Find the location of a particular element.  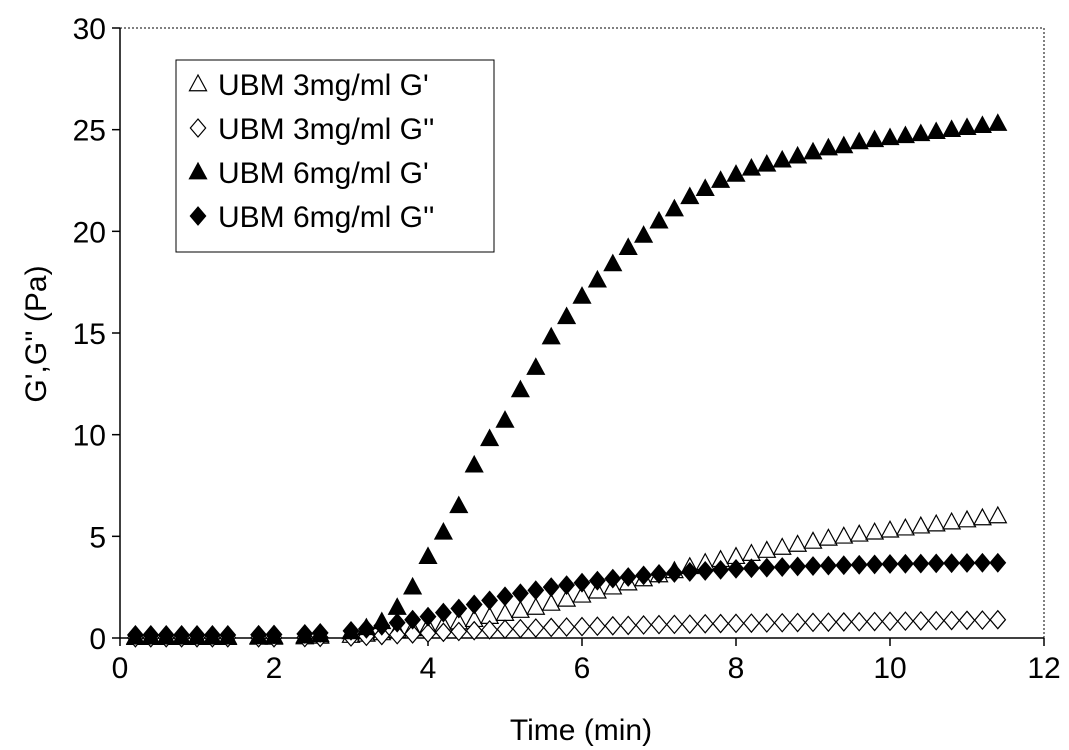

x-tick-label: 0 is located at coordinates (120, 668).